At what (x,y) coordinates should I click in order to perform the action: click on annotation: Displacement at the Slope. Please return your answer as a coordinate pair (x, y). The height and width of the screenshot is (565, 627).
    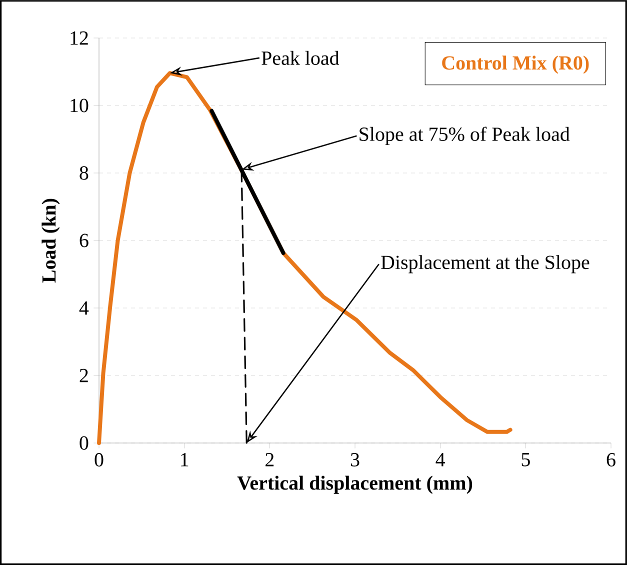
    Looking at the image, I should click on (485, 264).